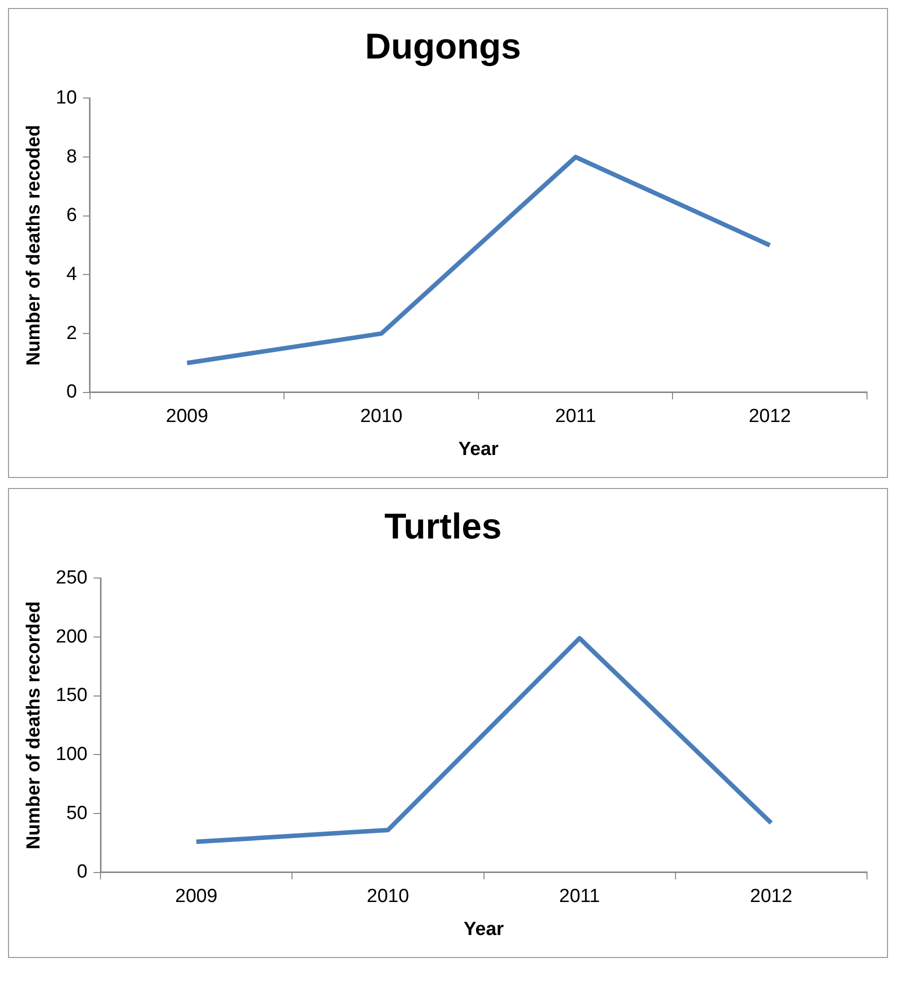 This screenshot has width=898, height=982. I want to click on y-tick-label: 6, so click(71, 215).